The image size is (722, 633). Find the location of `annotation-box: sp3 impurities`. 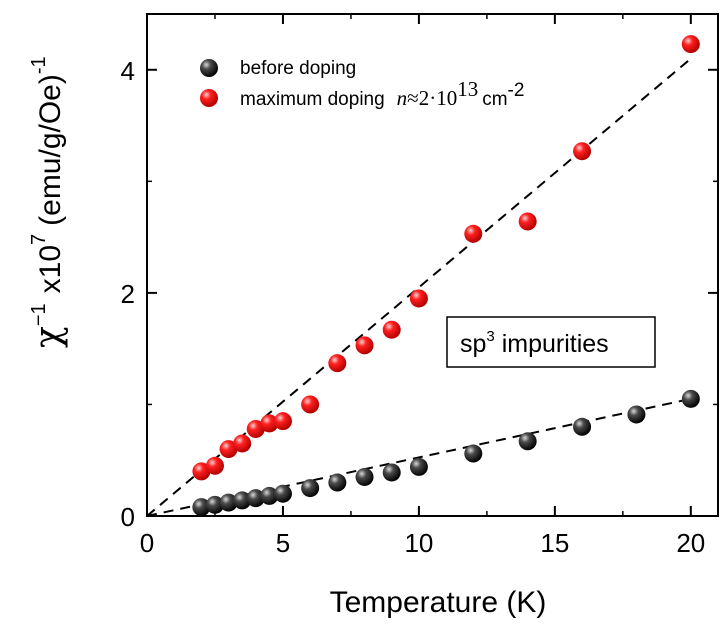

annotation-box: sp3 impurities is located at coordinates (551, 342).